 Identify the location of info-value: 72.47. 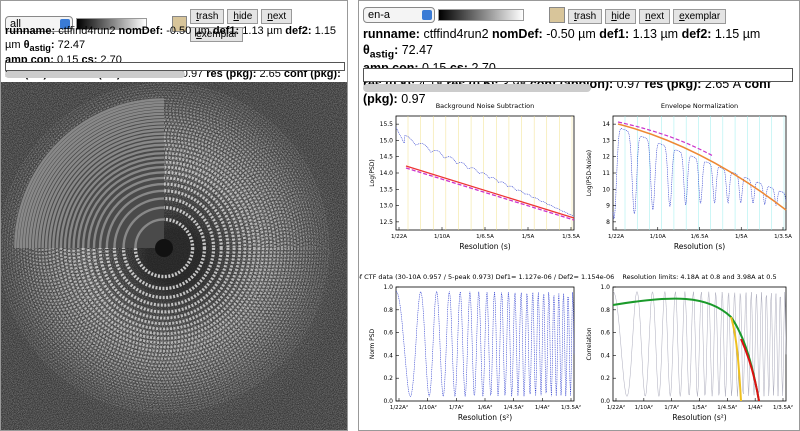
(71, 44).